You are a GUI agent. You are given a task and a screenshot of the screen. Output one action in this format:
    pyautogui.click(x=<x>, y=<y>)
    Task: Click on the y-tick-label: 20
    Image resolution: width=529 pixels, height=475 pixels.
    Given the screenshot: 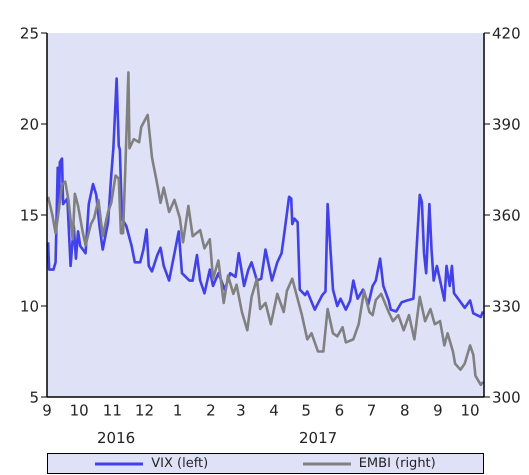 What is the action you would take?
    pyautogui.click(x=29, y=124)
    